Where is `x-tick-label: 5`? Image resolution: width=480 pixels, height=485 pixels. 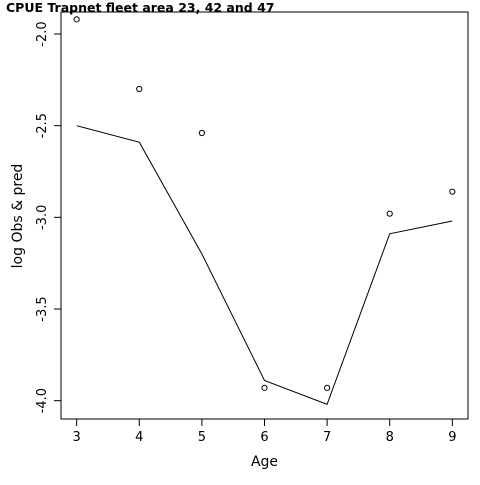 x-tick-label: 5 is located at coordinates (202, 437).